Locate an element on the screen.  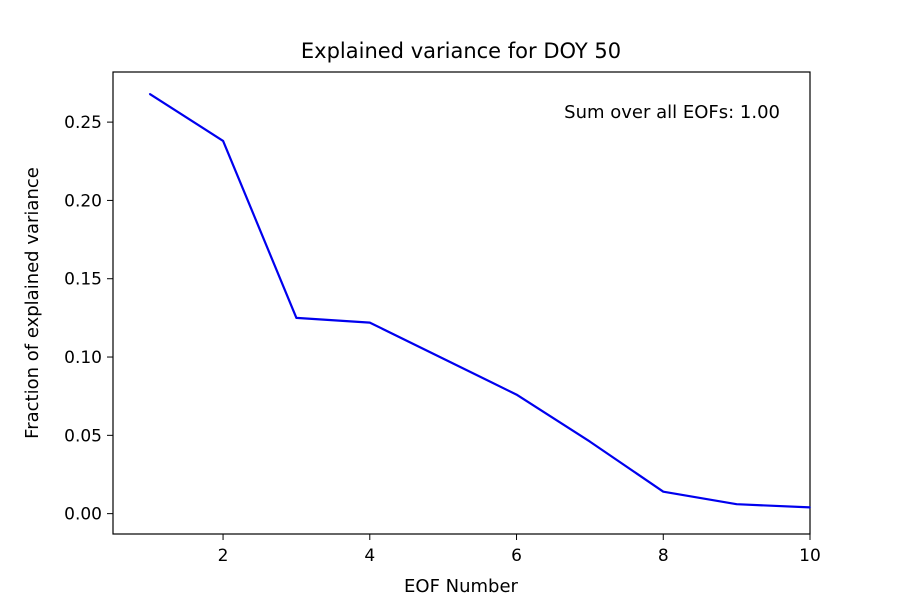
y-tick-label: 0.25 is located at coordinates (83, 123).